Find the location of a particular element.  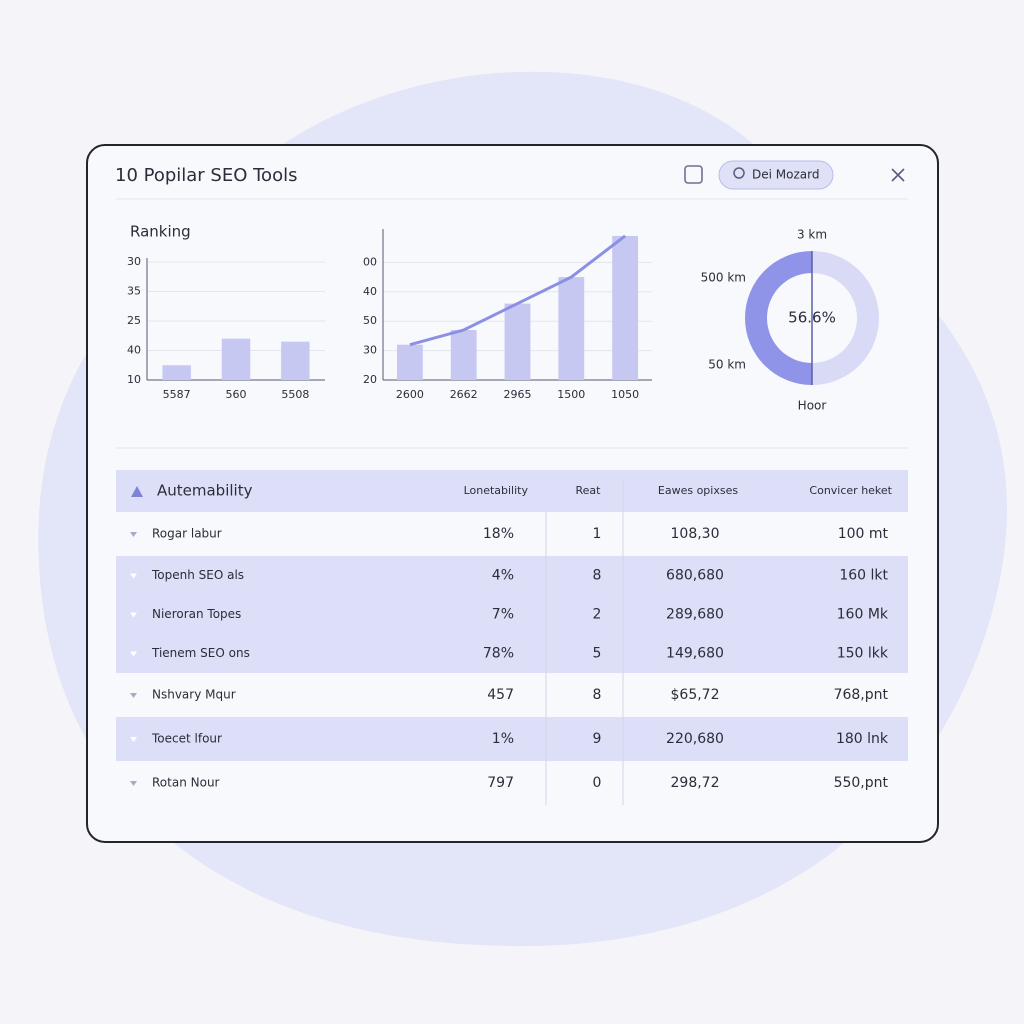

table-cell: 5 is located at coordinates (597, 654).